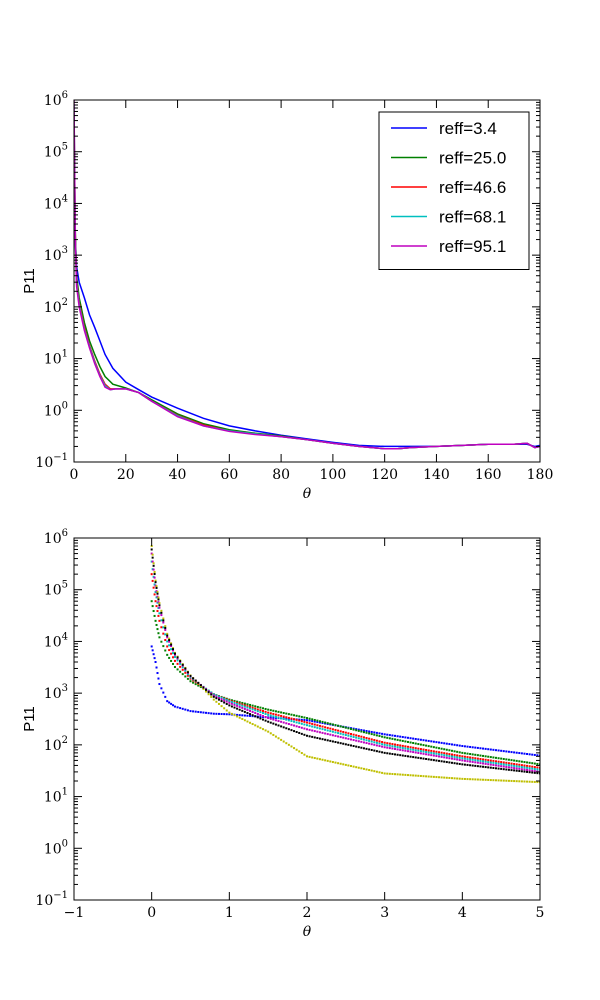 The image size is (600, 1000). I want to click on y-tick-base: 10, so click(53, 101).